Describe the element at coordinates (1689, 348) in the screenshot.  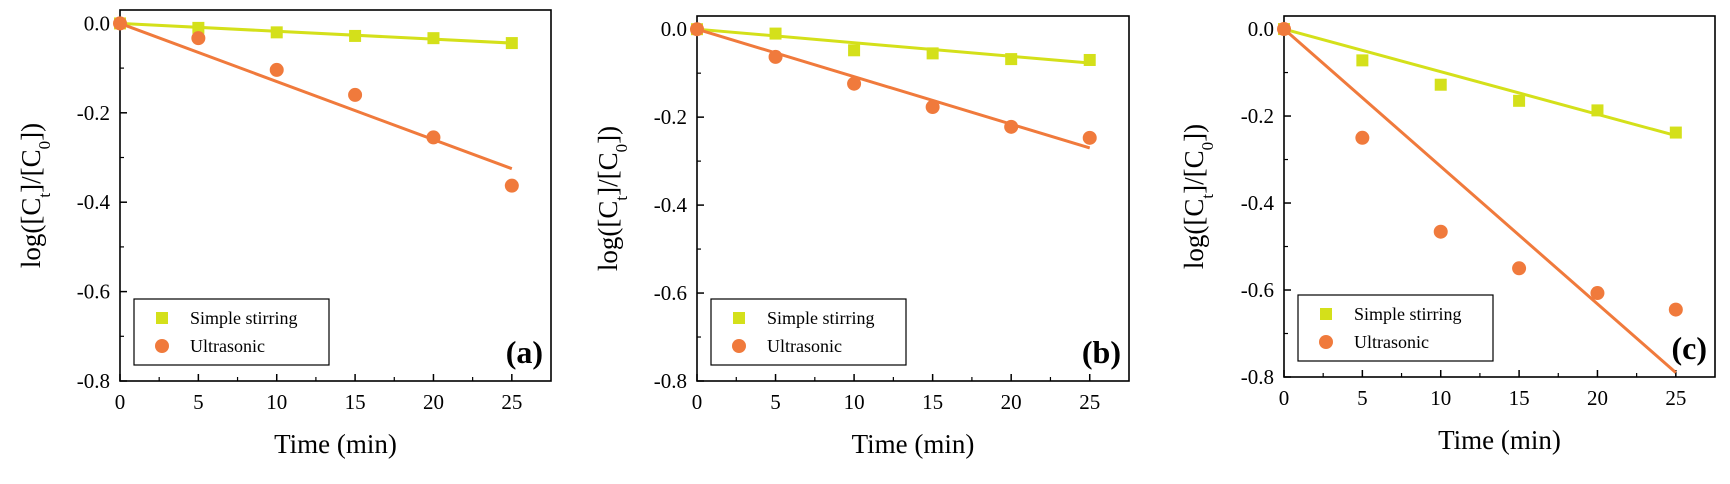
I see `panel-label: (c)` at that location.